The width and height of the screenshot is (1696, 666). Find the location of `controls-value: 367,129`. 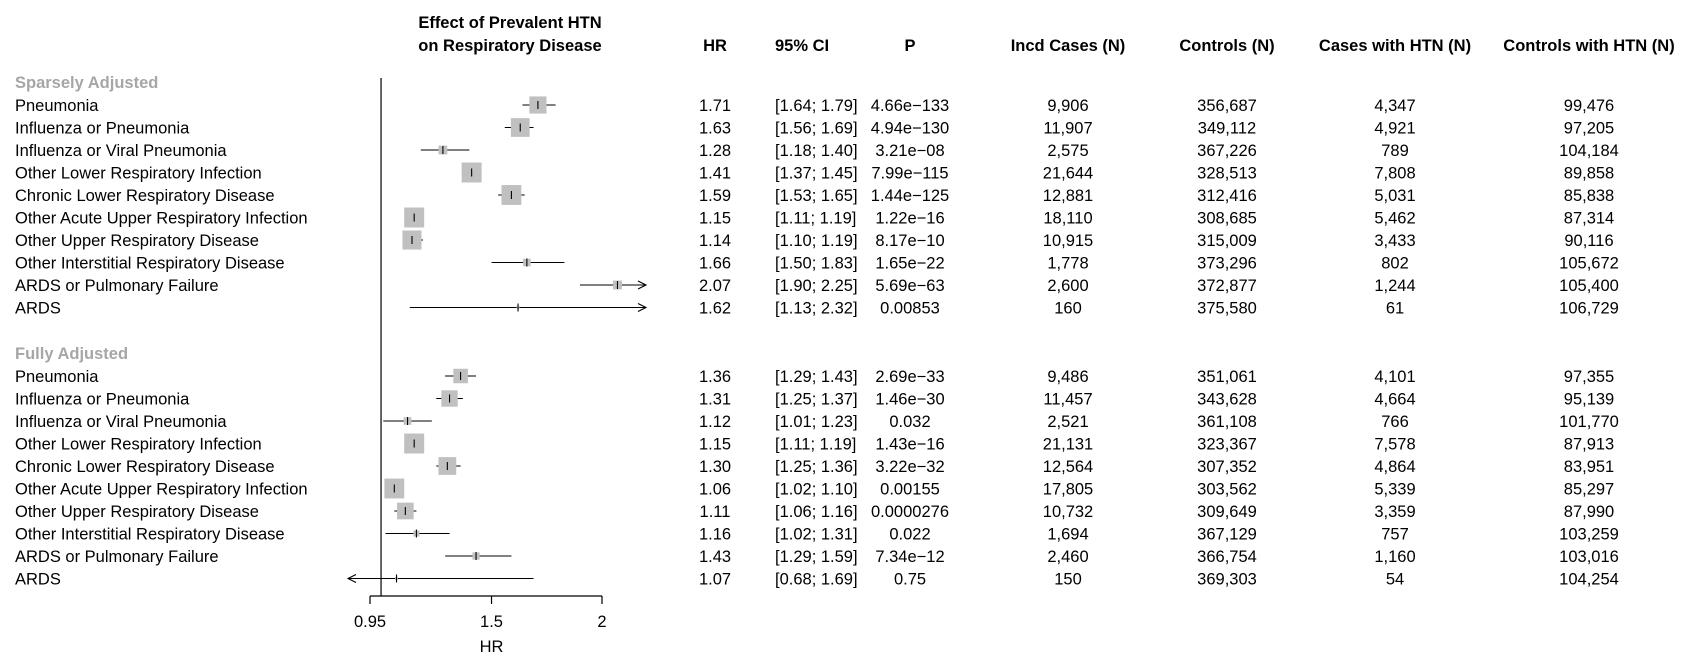

controls-value: 367,129 is located at coordinates (1227, 535).